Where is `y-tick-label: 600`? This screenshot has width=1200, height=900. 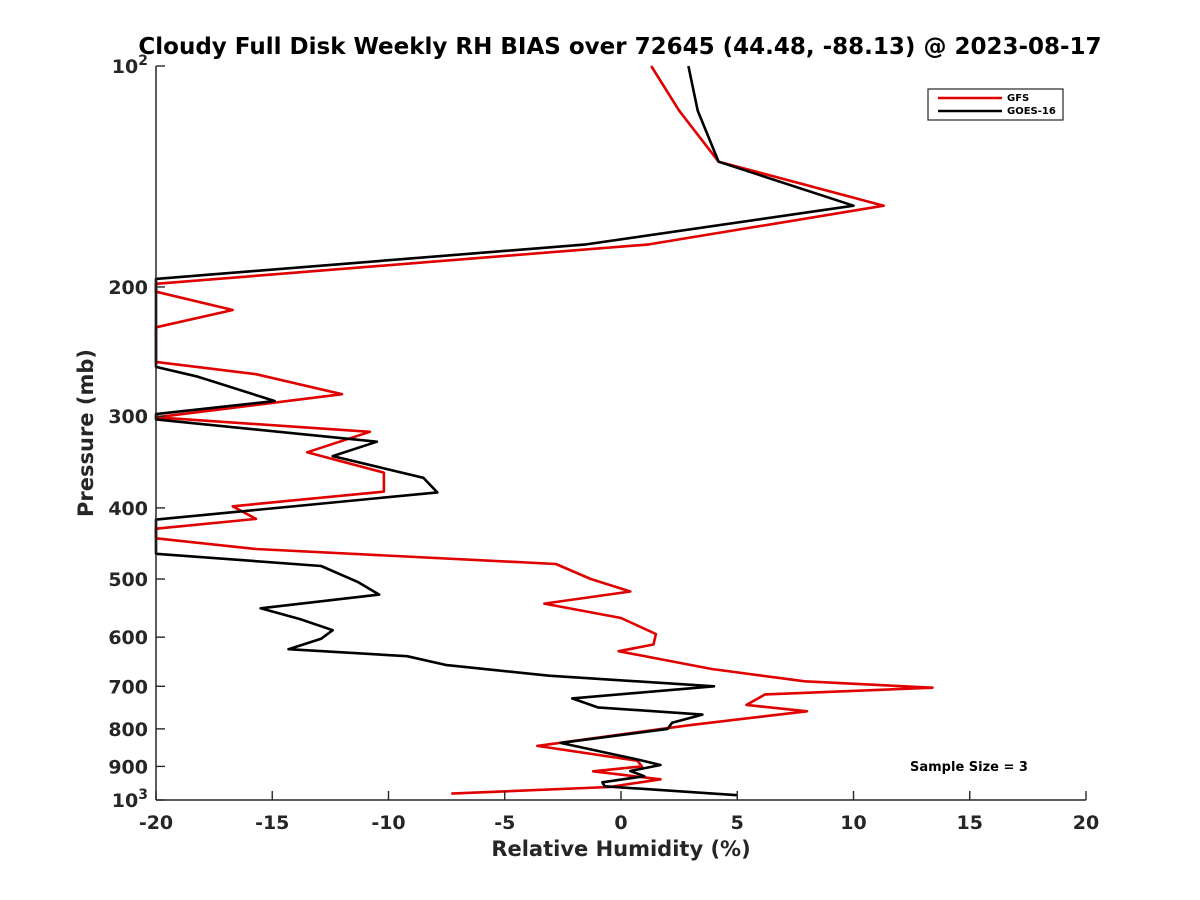 y-tick-label: 600 is located at coordinates (128, 638).